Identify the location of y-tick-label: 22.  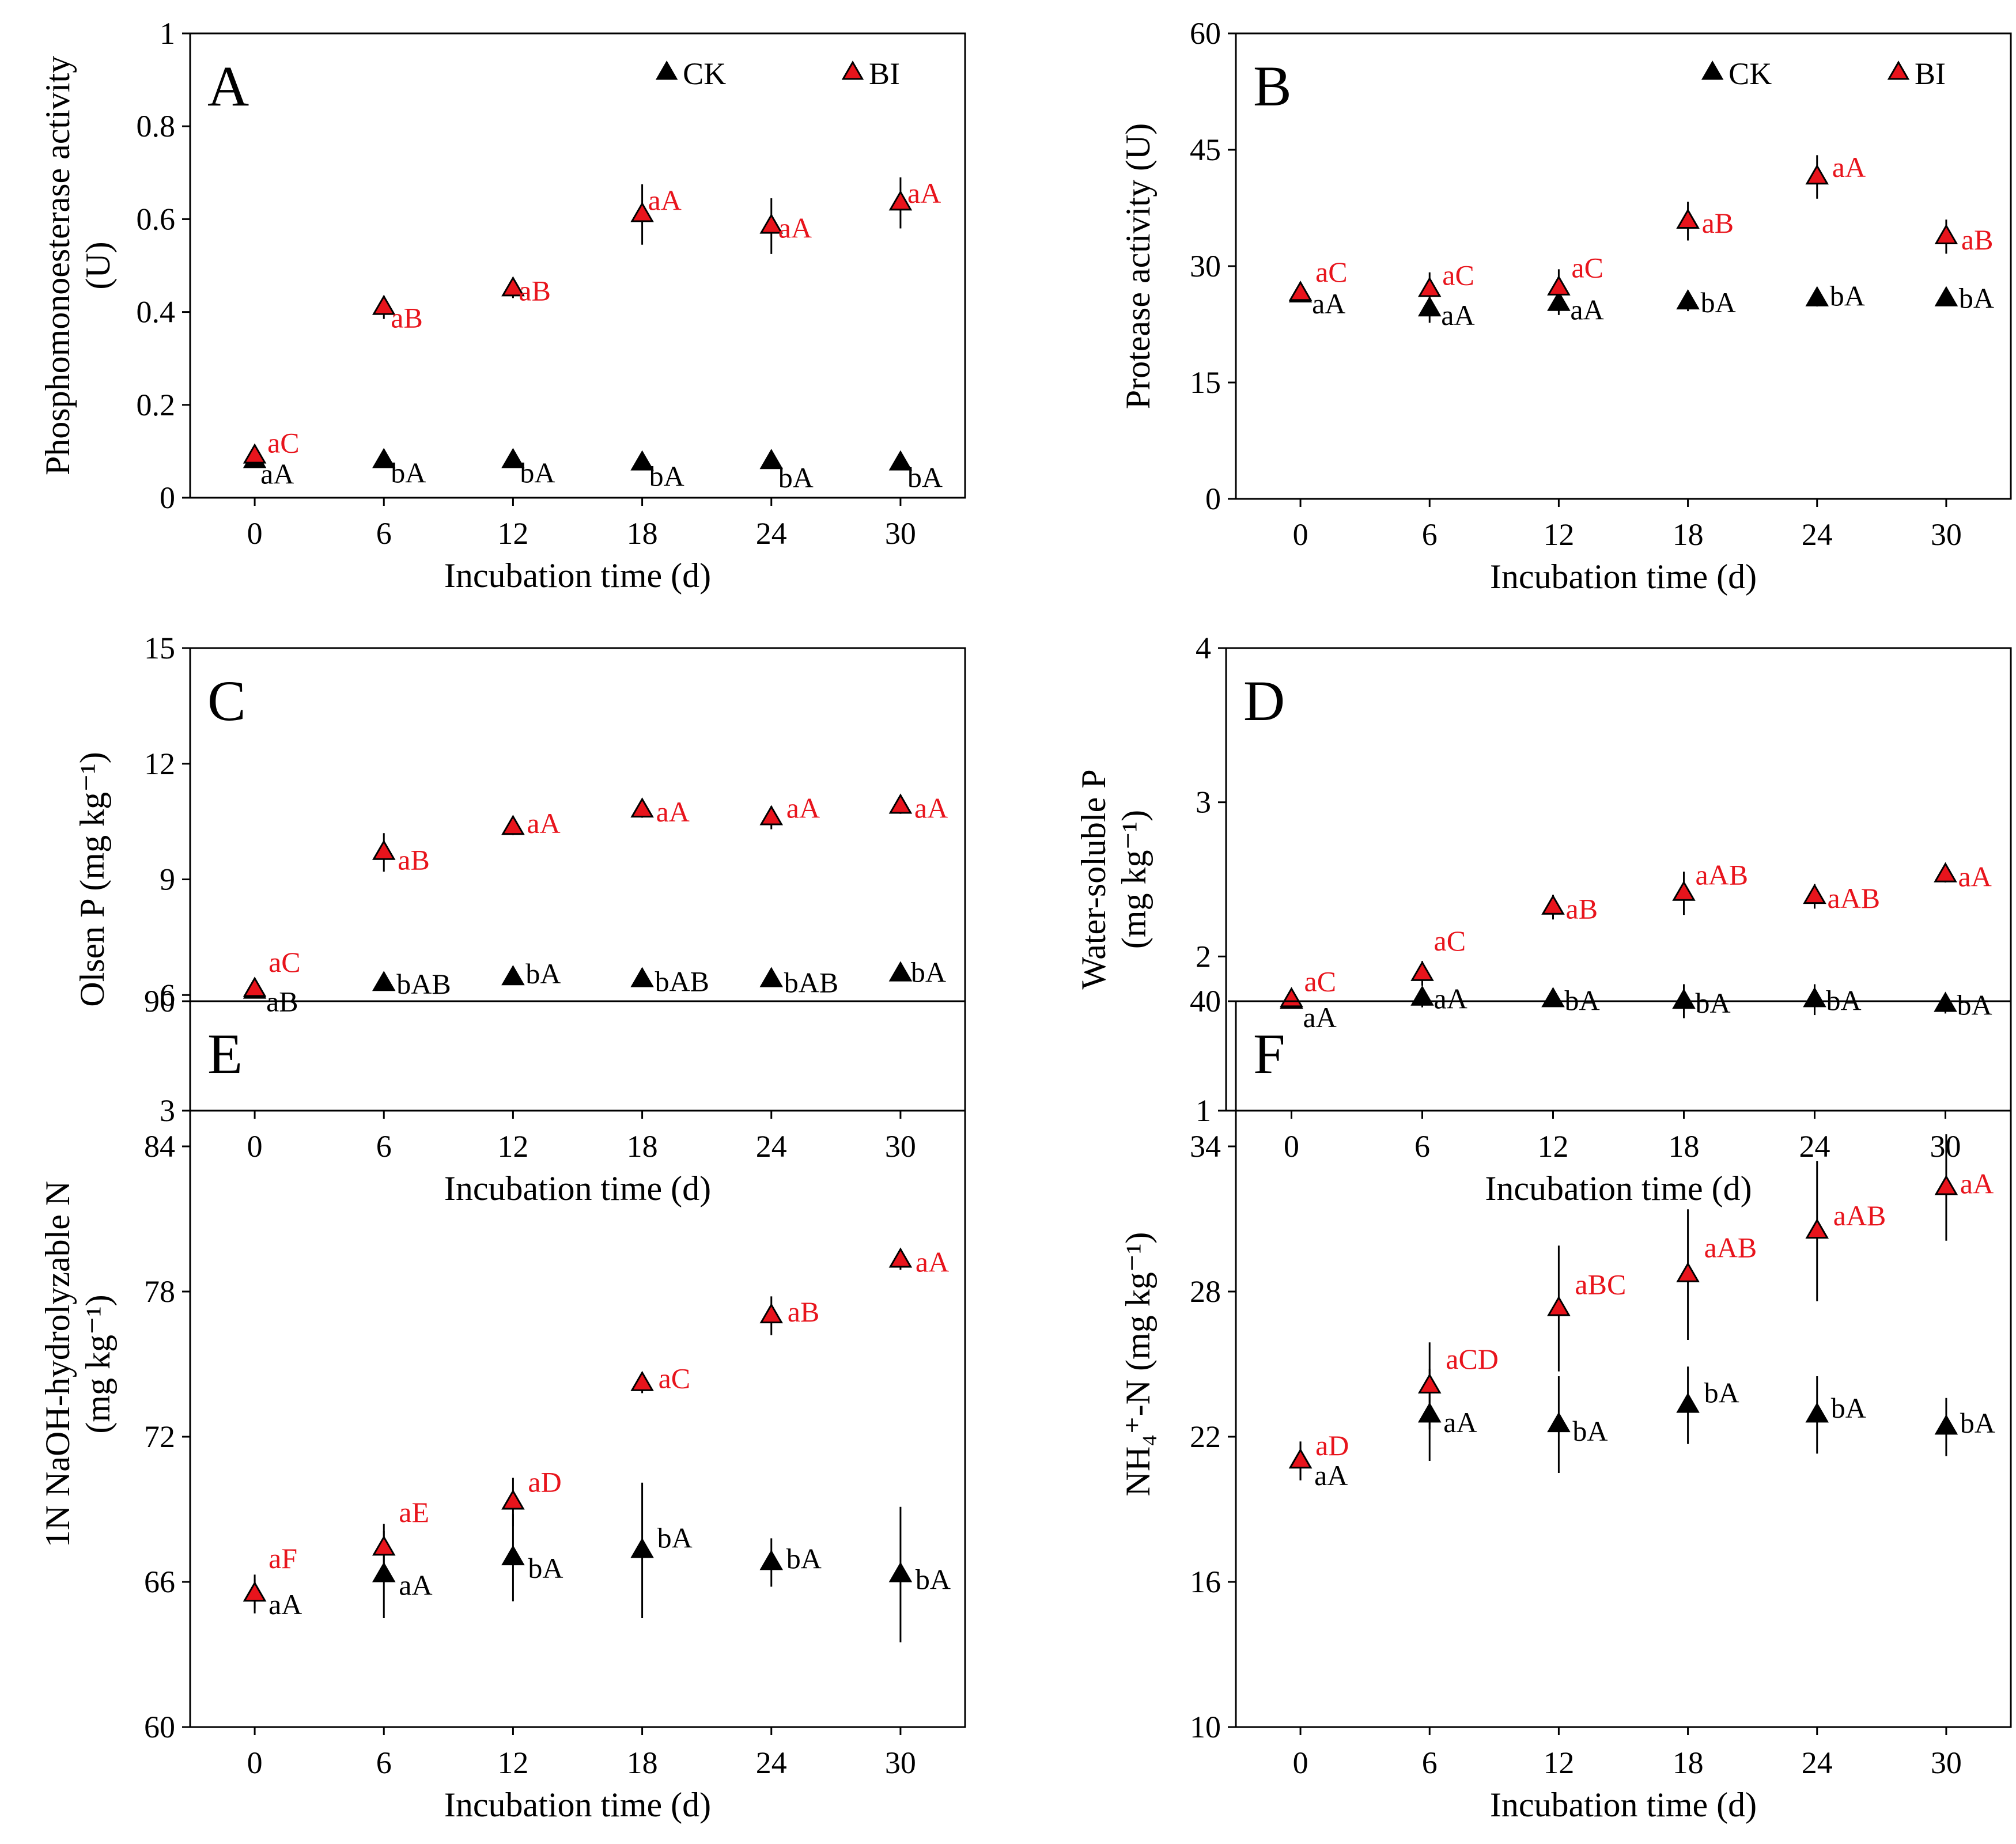
(1205, 1436).